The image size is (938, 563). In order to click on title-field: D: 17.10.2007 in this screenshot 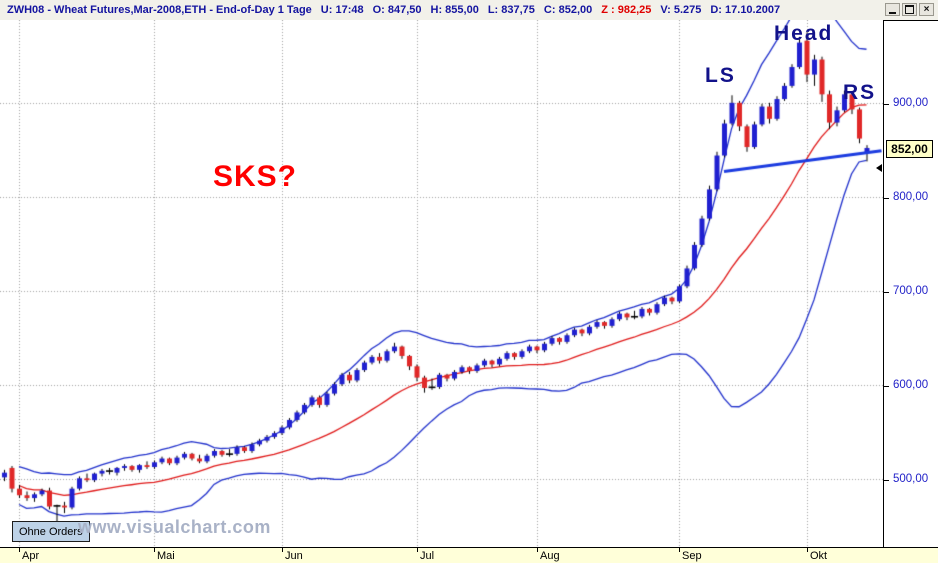, I will do `click(745, 10)`.